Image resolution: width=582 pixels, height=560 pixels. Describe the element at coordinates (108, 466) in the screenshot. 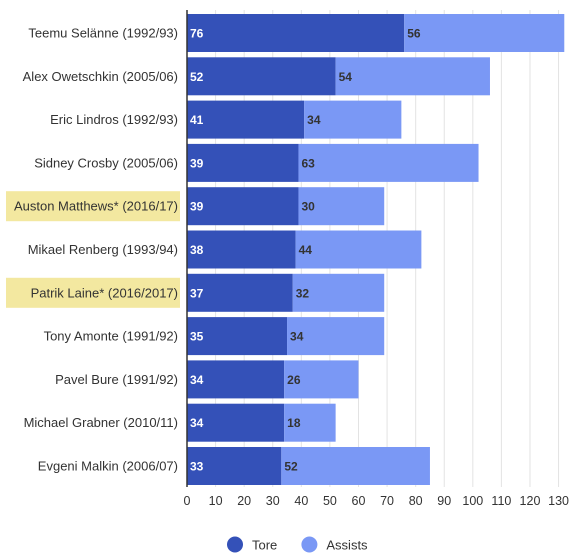

I see `category-label-evgeni-malkin-2006-07: Evgeni Malkin (2006/07)` at that location.